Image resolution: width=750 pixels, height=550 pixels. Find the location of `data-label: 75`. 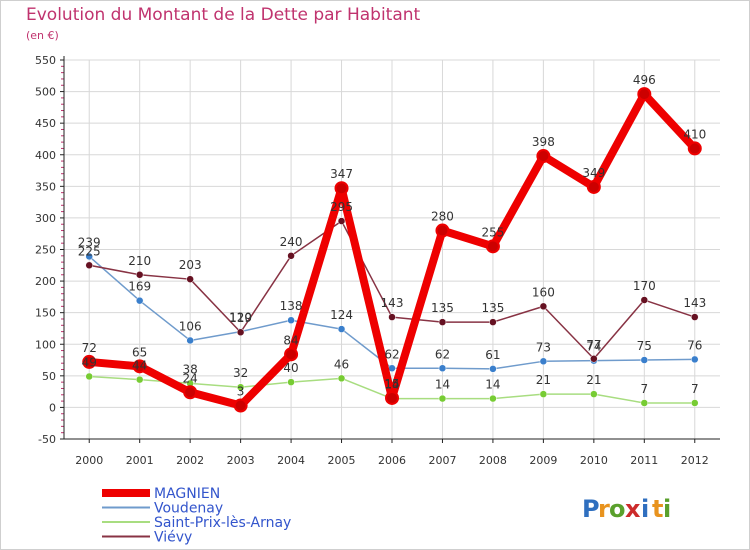

data-label: 75 is located at coordinates (644, 346).